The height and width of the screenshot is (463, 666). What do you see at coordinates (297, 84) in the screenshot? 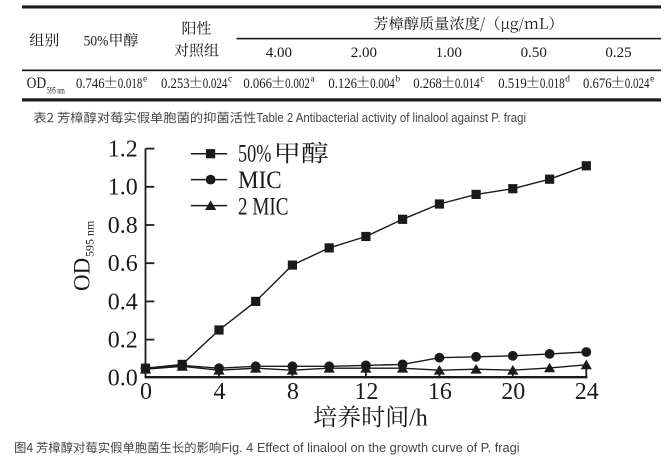
I see `svg-text: 0.002` at bounding box center [297, 84].